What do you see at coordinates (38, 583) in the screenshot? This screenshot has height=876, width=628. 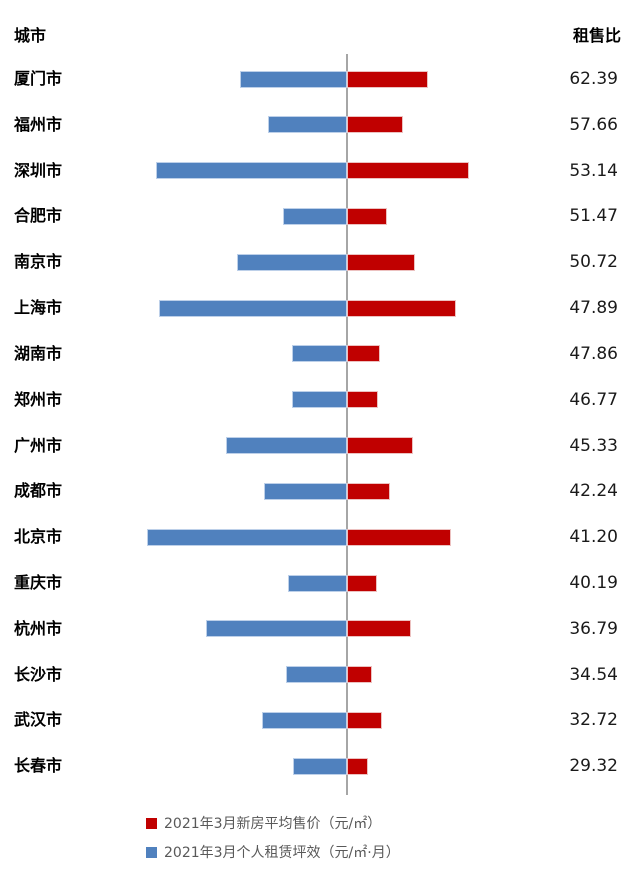 I see `city-label: 重庆市` at bounding box center [38, 583].